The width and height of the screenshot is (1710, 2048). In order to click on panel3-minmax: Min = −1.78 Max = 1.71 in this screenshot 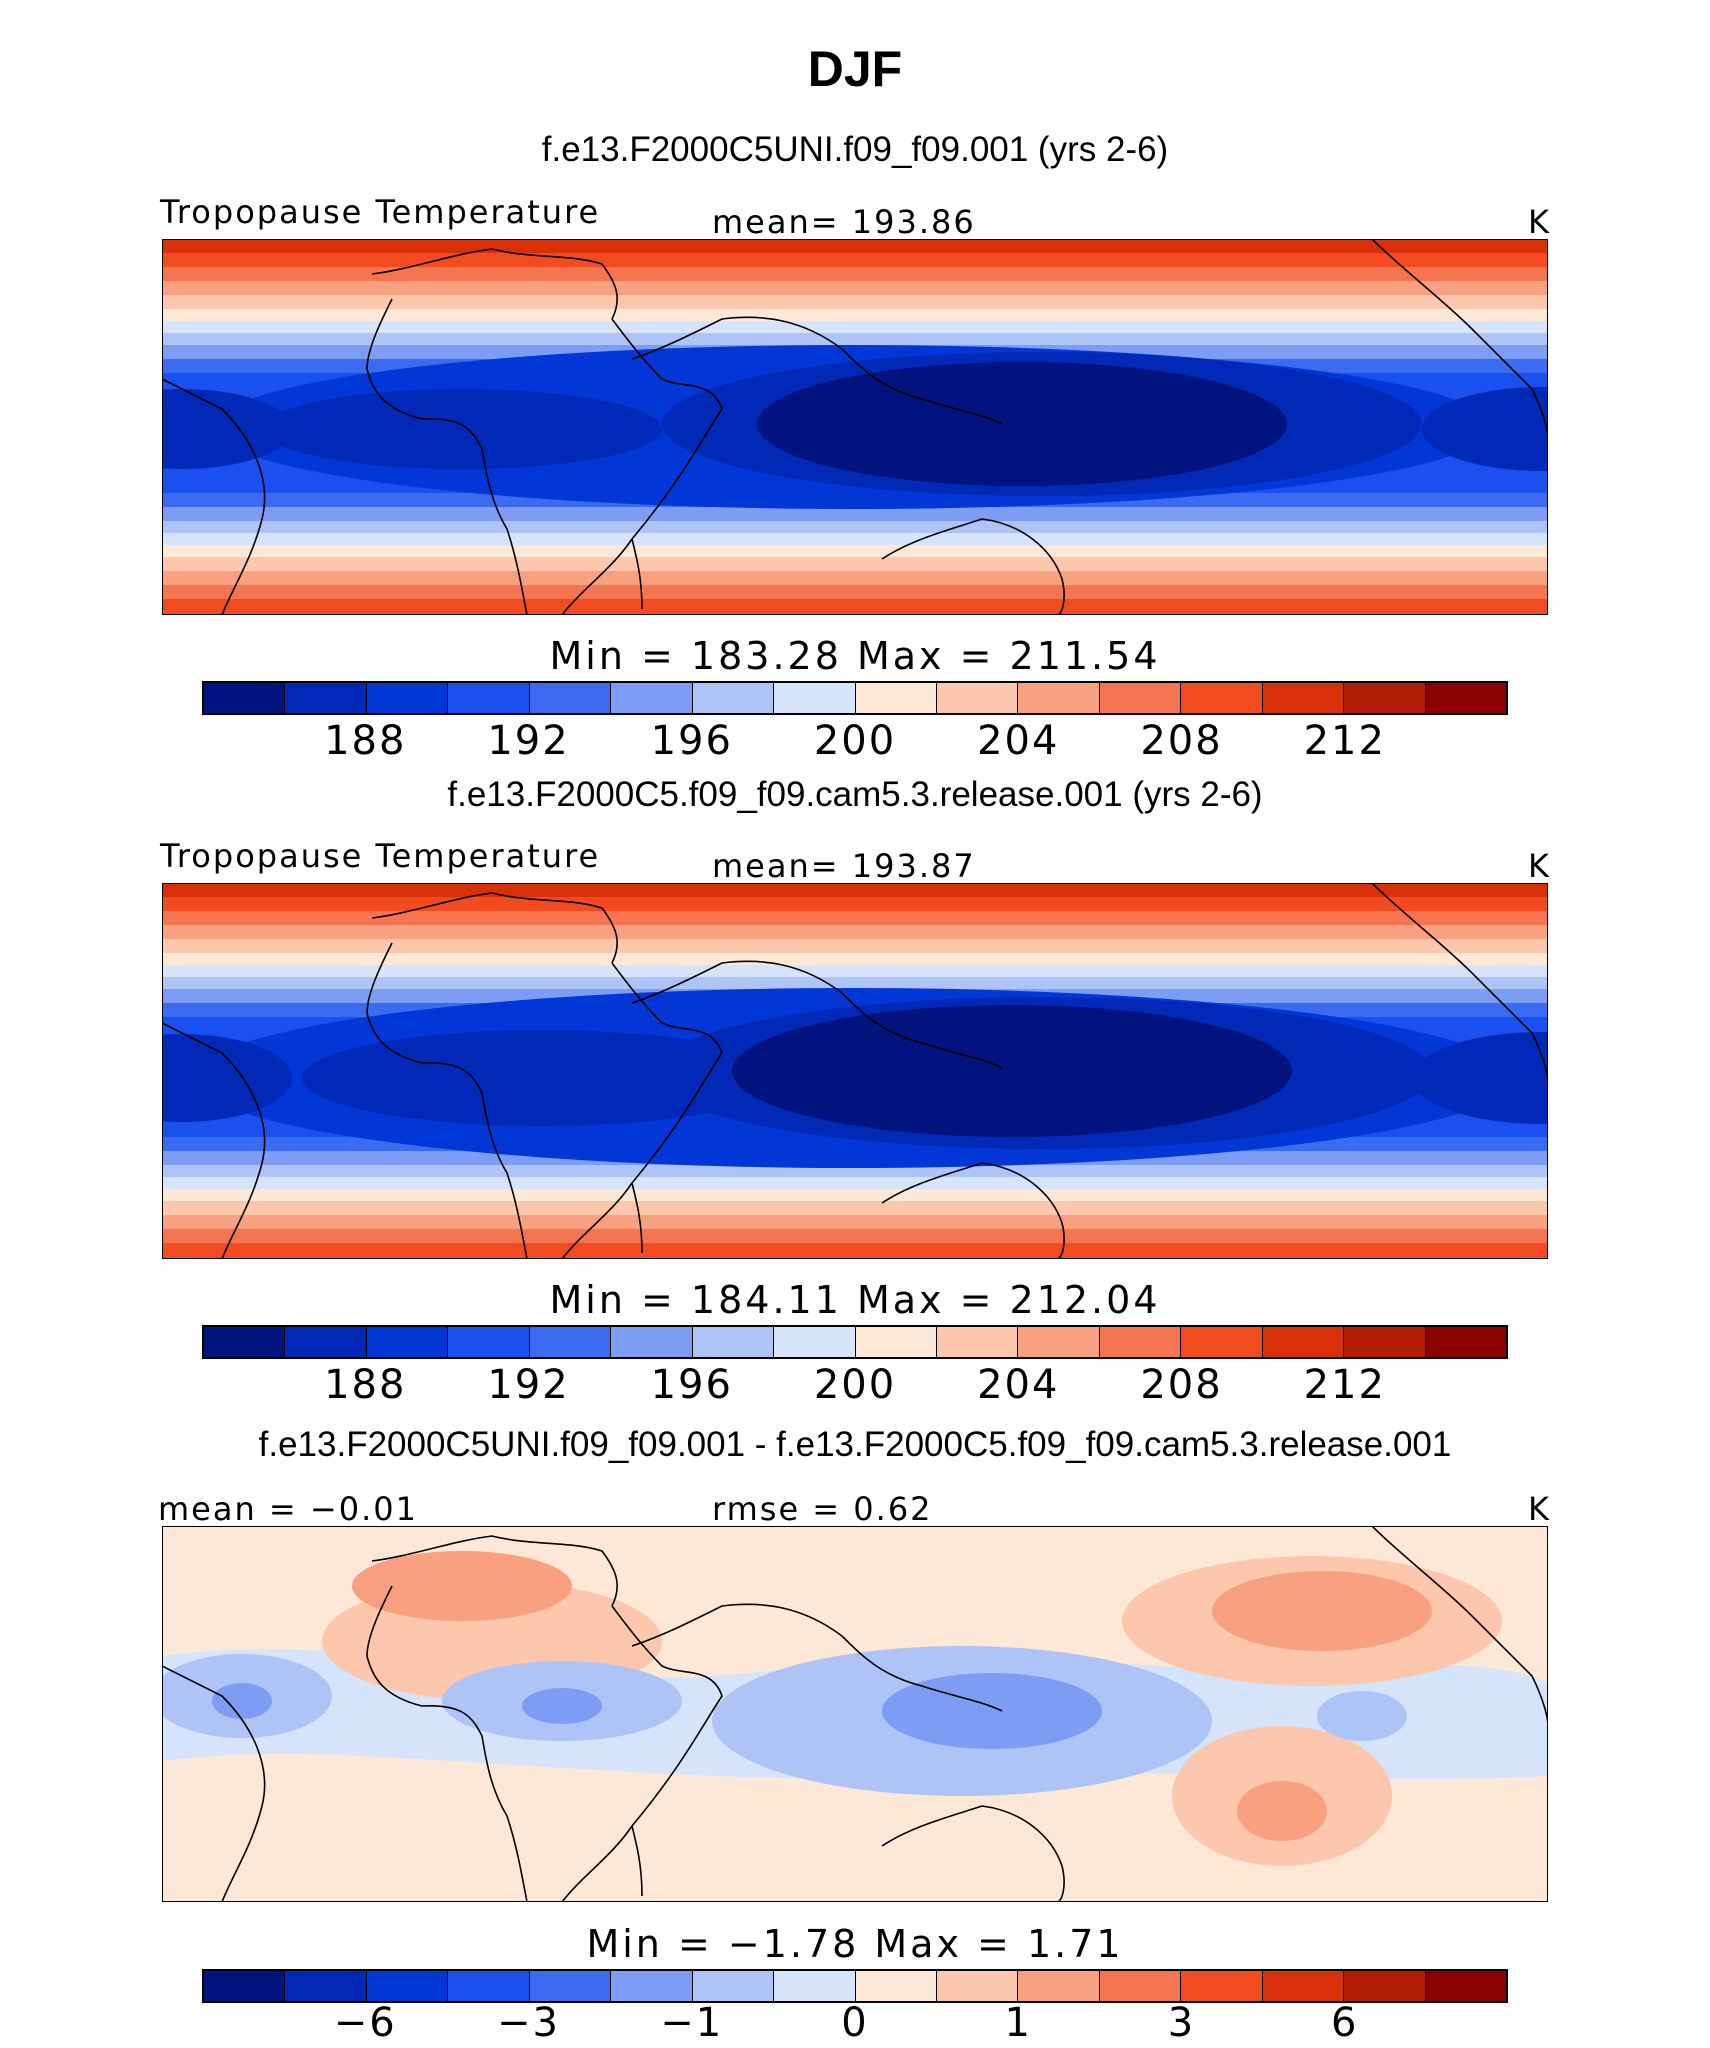, I will do `click(855, 1944)`.